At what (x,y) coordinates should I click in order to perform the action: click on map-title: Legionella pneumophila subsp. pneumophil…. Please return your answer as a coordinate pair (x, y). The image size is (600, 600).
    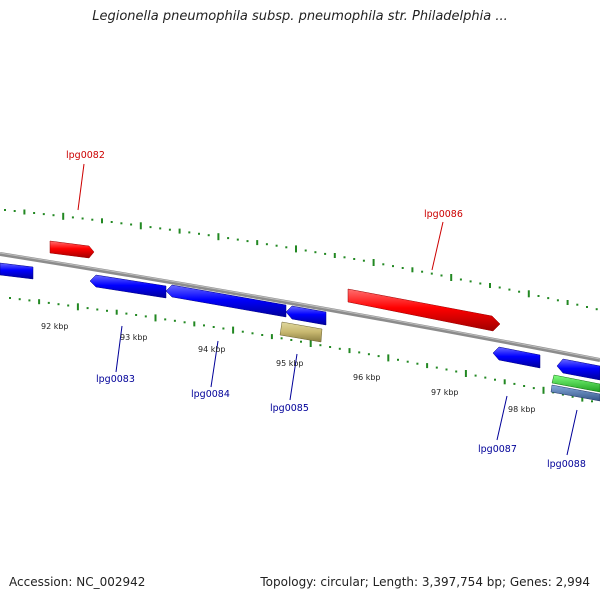
    Looking at the image, I should click on (300, 16).